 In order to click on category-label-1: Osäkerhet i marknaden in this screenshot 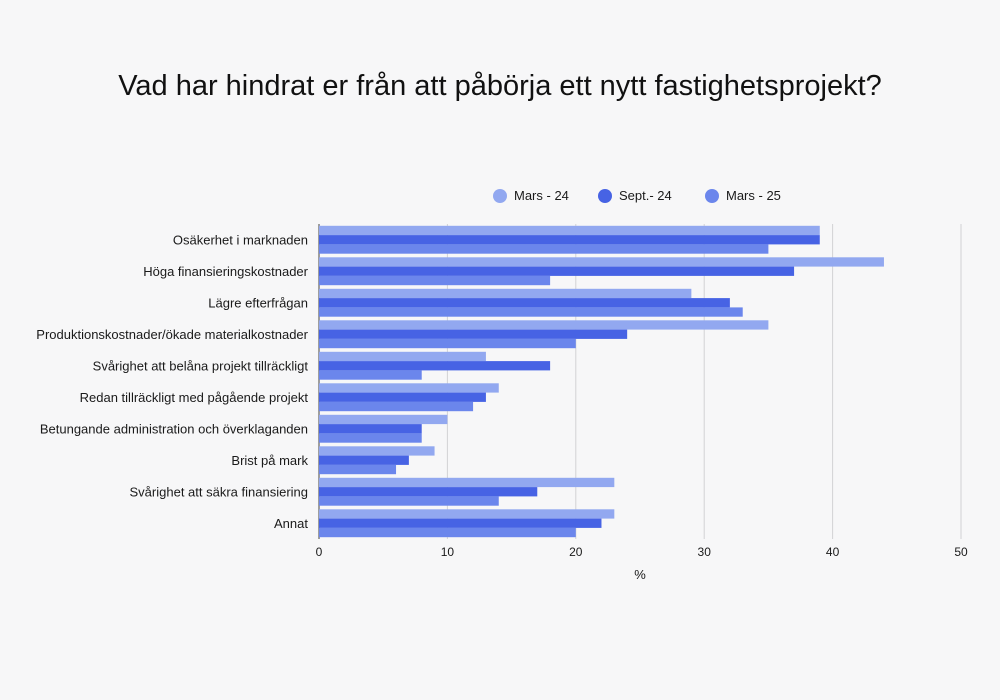, I will do `click(240, 239)`.